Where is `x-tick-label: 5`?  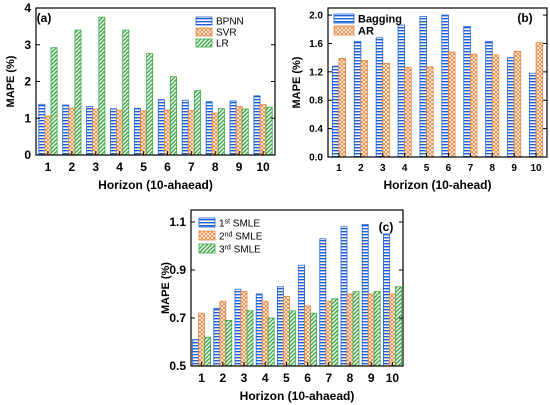
x-tick-label: 5 is located at coordinates (143, 167).